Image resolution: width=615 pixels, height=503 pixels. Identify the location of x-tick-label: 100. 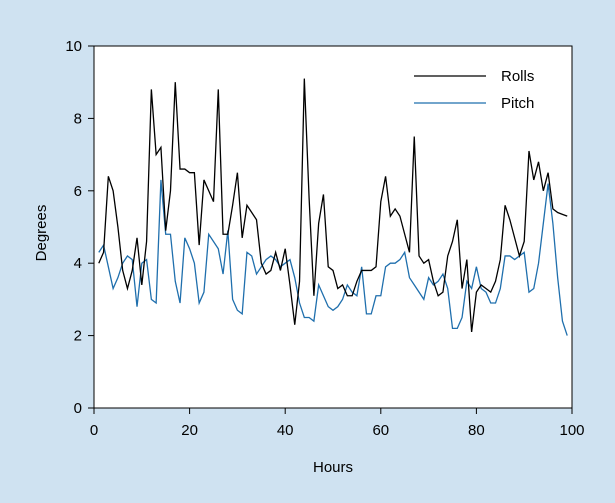
(571, 430).